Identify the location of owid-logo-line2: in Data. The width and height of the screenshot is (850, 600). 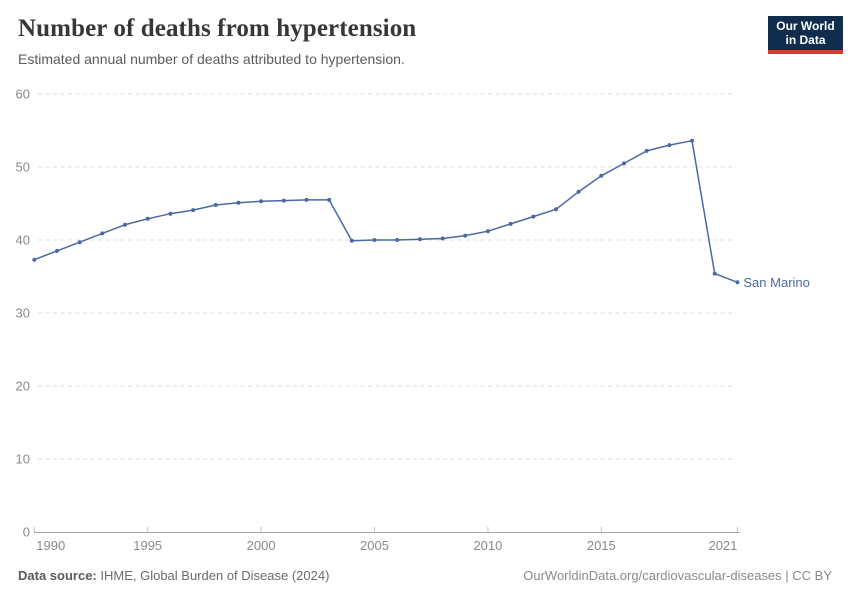
(805, 40).